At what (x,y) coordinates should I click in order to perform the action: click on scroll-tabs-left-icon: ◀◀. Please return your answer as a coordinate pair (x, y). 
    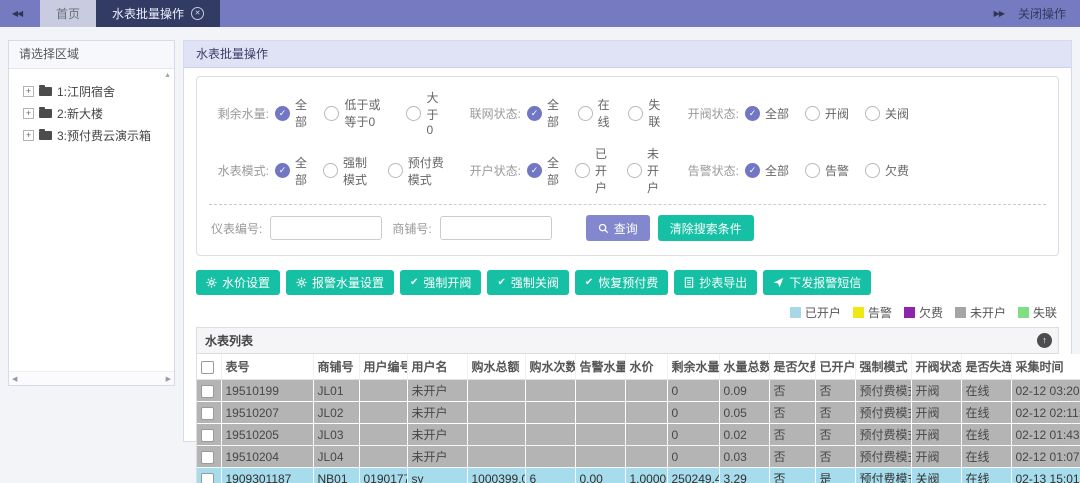
    Looking at the image, I should click on (17, 13).